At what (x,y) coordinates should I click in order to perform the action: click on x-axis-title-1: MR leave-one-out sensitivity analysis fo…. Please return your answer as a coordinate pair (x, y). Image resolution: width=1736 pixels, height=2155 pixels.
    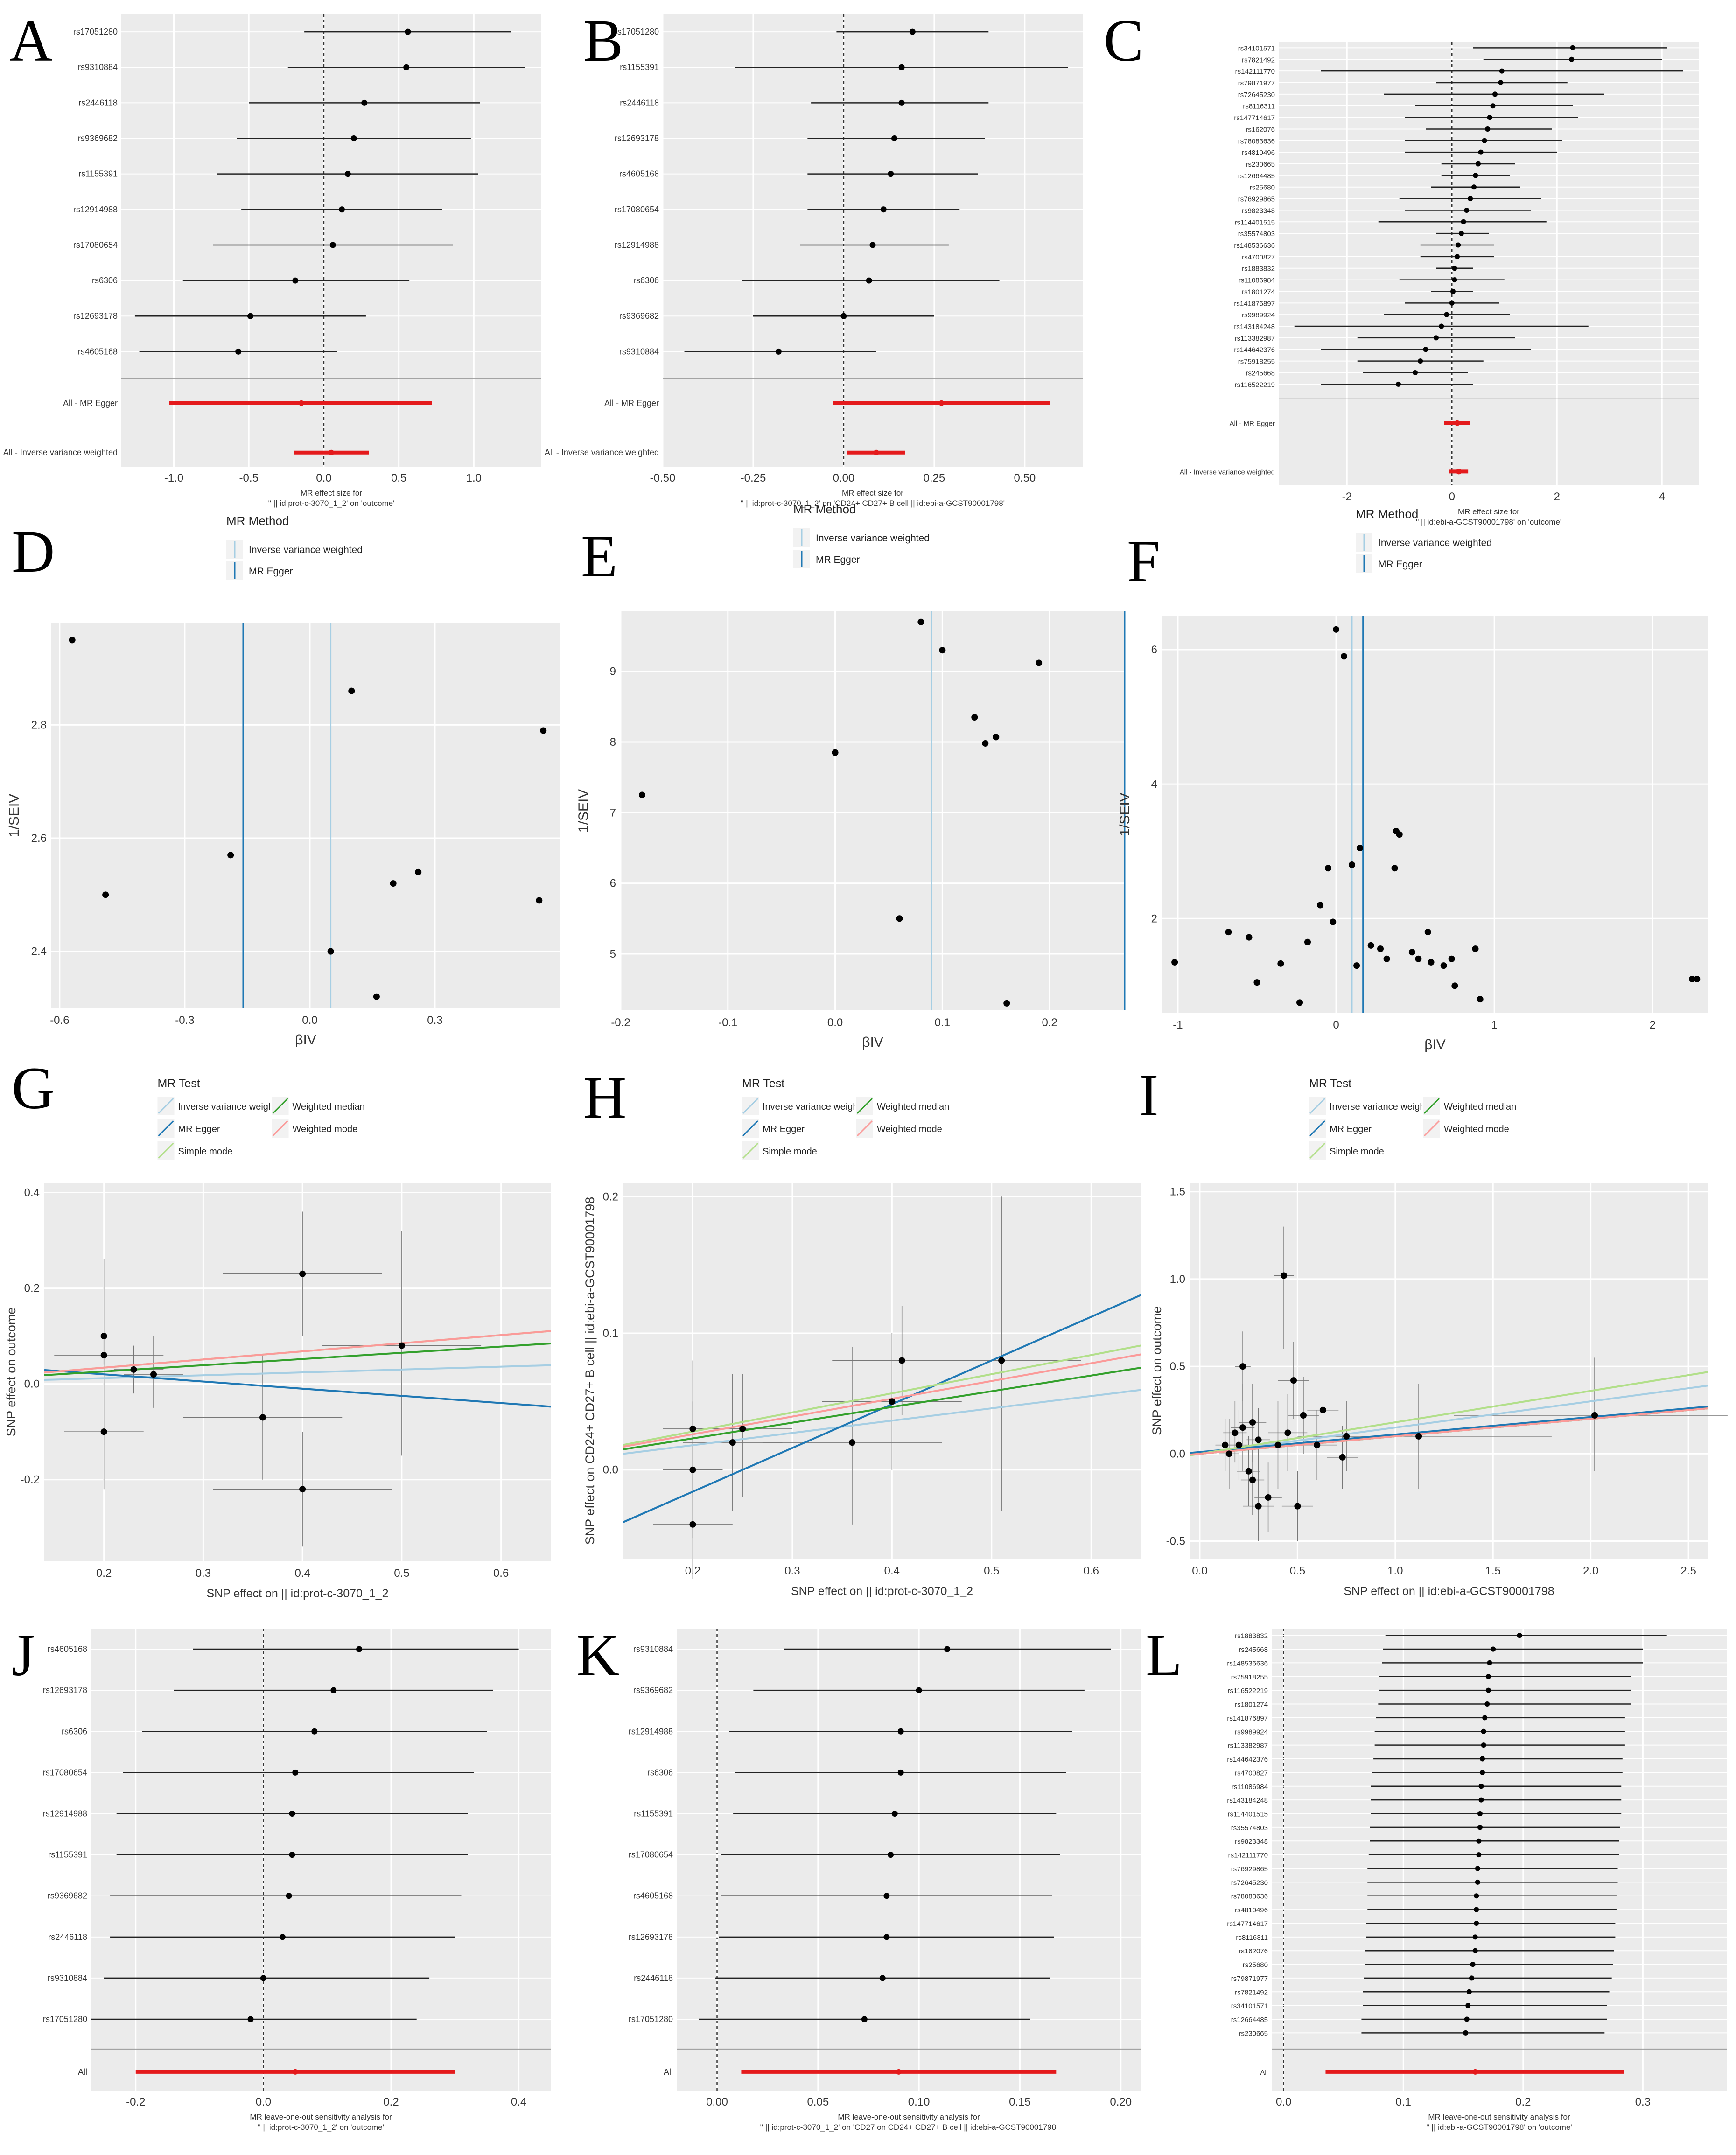
    Looking at the image, I should click on (321, 2117).